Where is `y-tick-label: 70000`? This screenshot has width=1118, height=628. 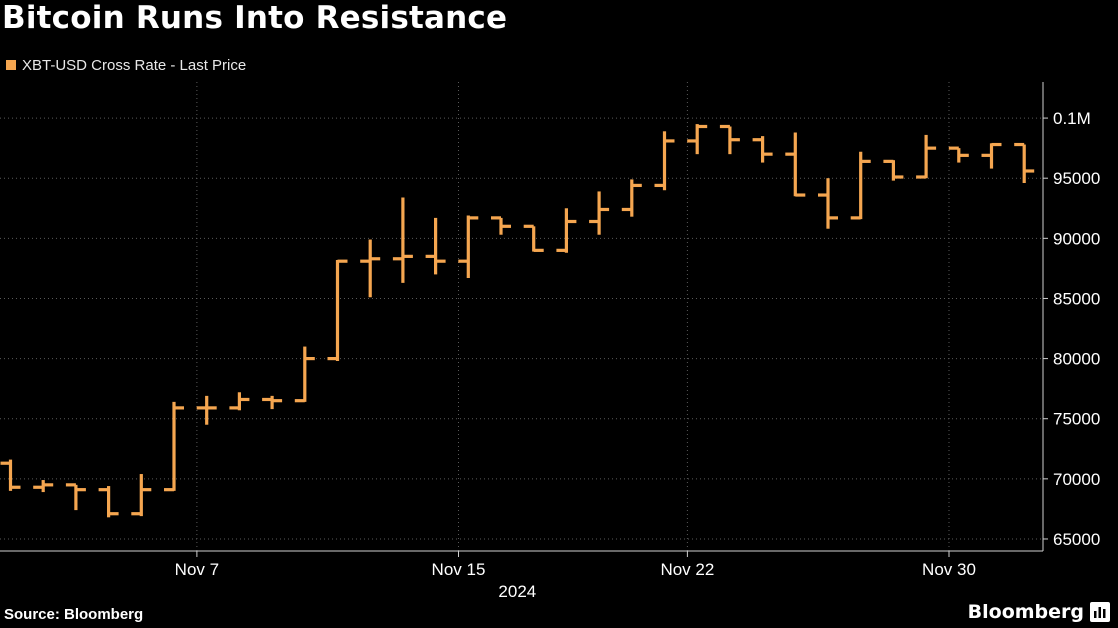
y-tick-label: 70000 is located at coordinates (1076, 479).